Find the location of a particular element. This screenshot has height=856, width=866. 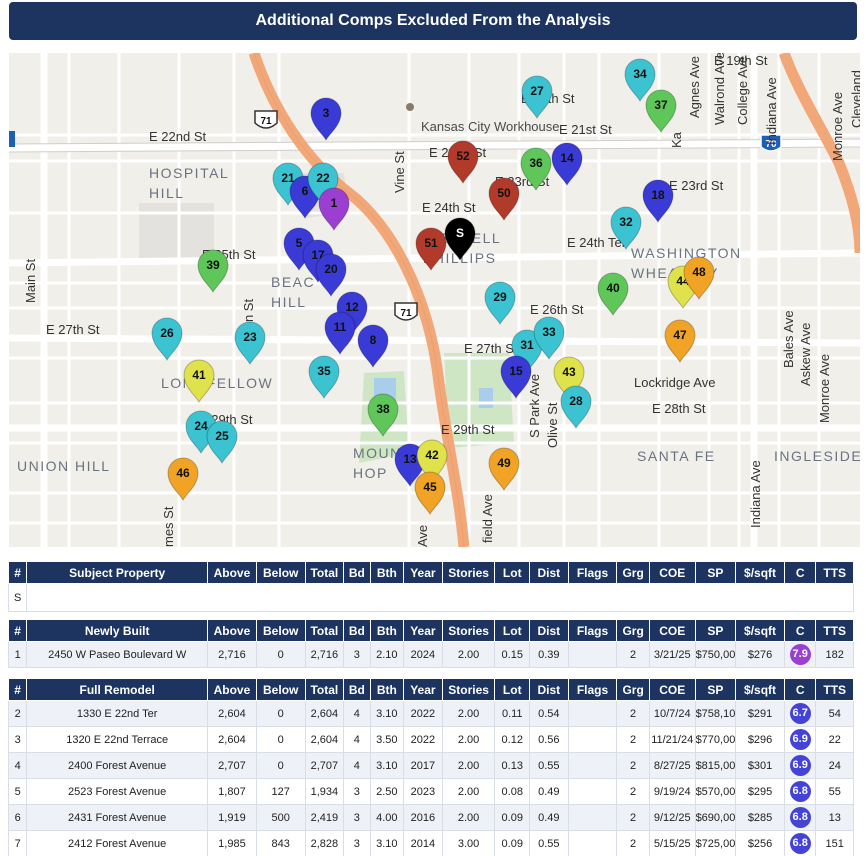

map-pin-26: 26 is located at coordinates (167, 339).